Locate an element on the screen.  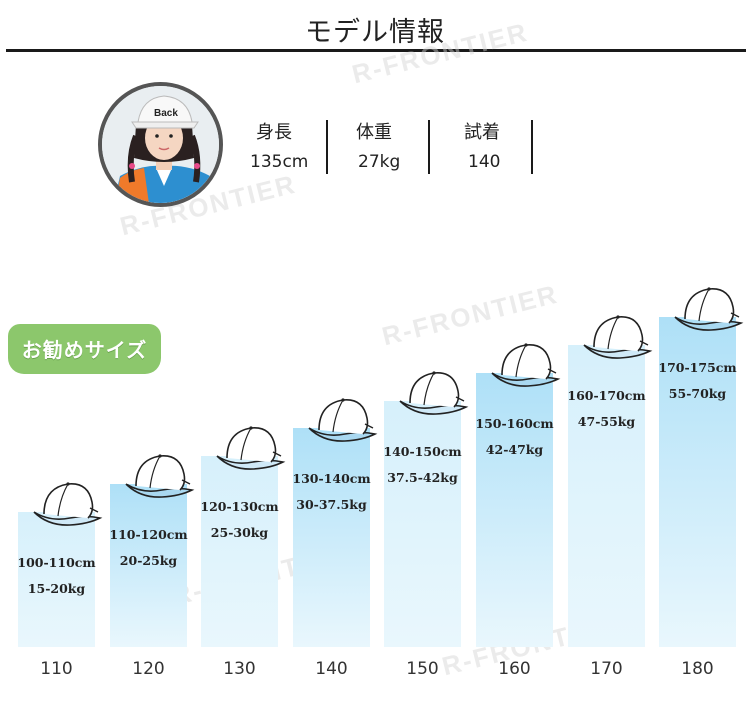
badge-label: お勧めサイズ is located at coordinates (84, 350).